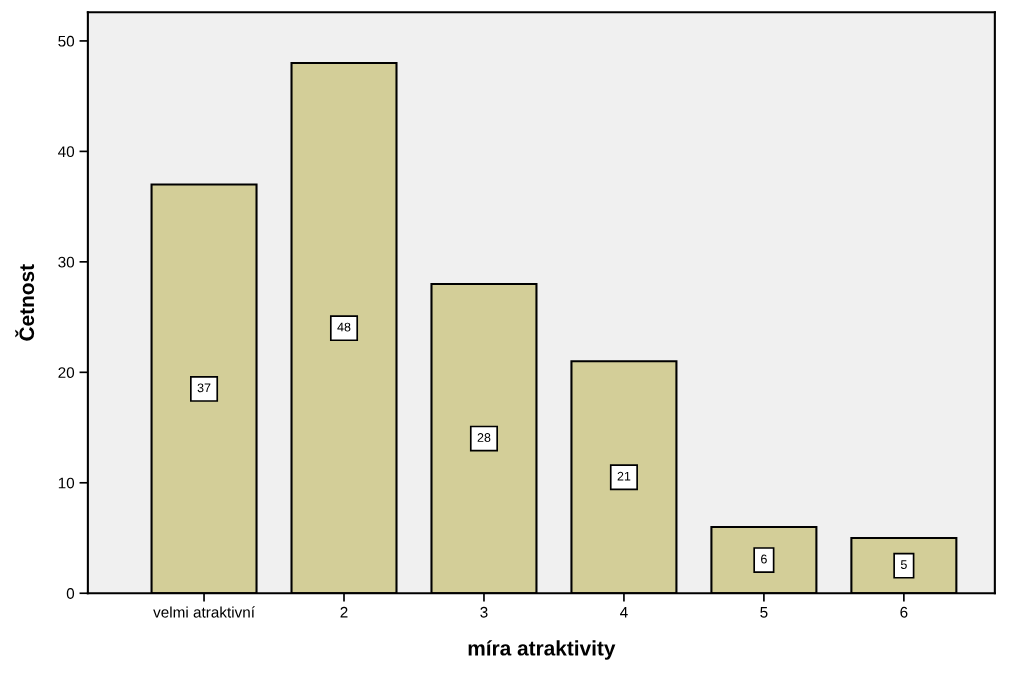 The image size is (1010, 678). Describe the element at coordinates (70, 593) in the screenshot. I see `y-tick-label: 0` at that location.